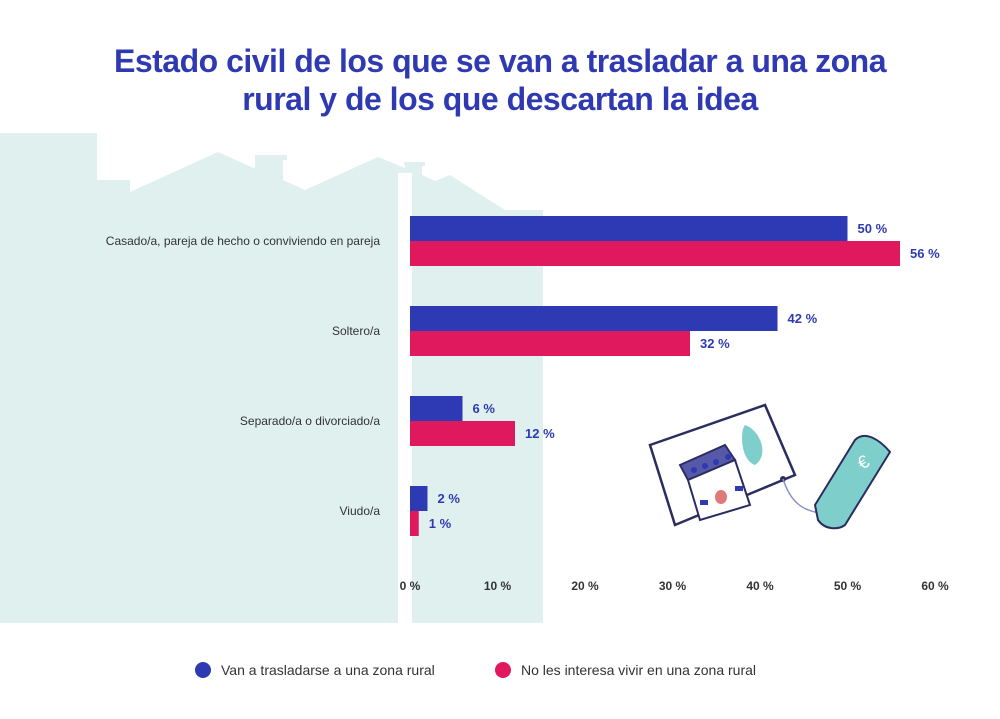 This screenshot has width=1000, height=719. I want to click on legend-swatch-series1, so click(203, 670).